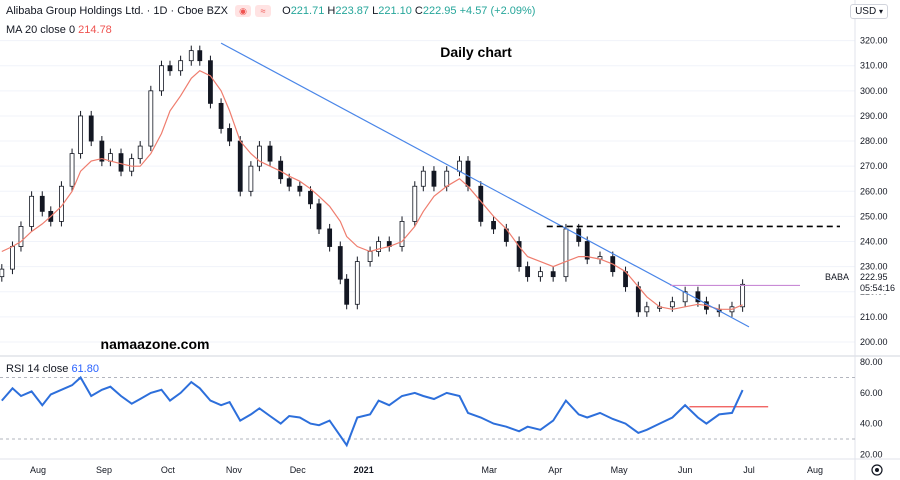  I want to click on time-tick-label: Dec, so click(298, 470).